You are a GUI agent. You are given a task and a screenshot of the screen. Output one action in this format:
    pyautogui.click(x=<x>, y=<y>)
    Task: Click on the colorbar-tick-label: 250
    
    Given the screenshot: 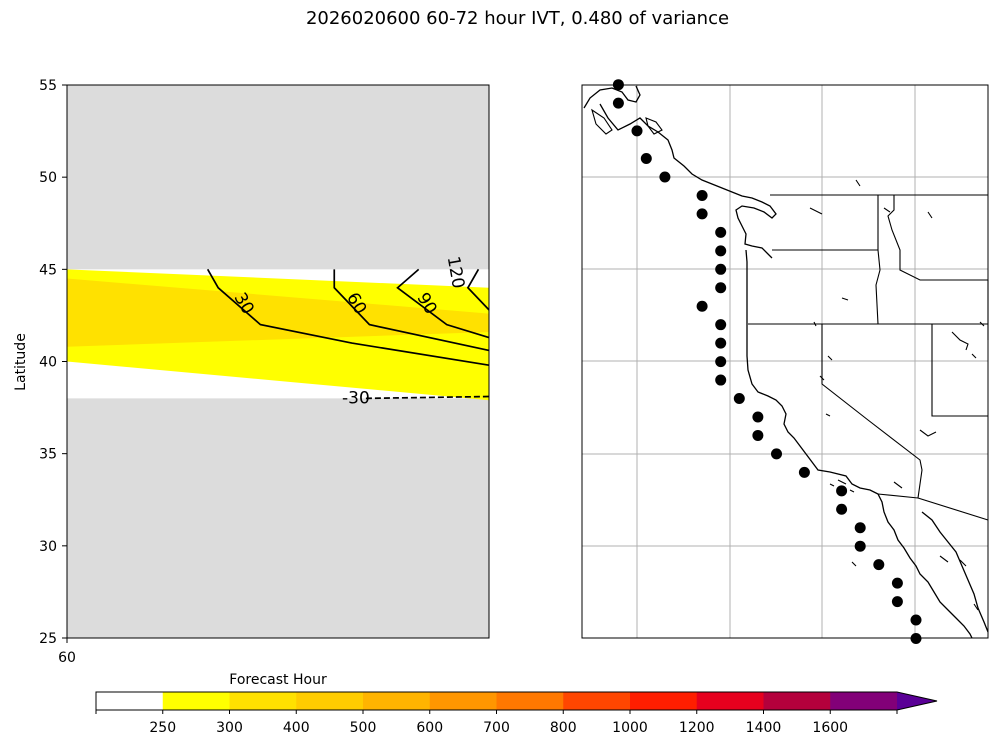 What is the action you would take?
    pyautogui.click(x=162, y=728)
    